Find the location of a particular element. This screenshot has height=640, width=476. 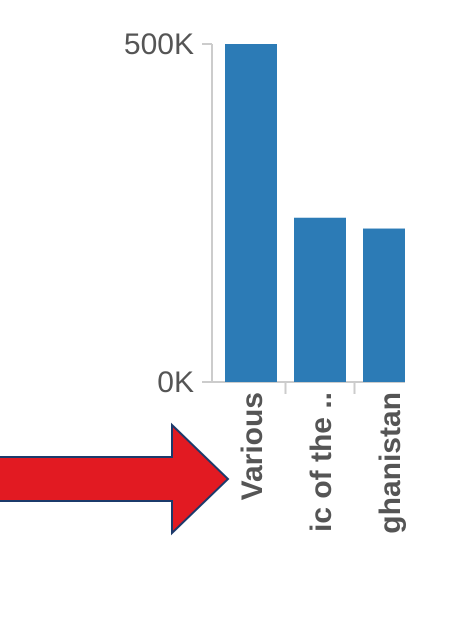

x-category-label: ic of the .. is located at coordinates (321, 462).